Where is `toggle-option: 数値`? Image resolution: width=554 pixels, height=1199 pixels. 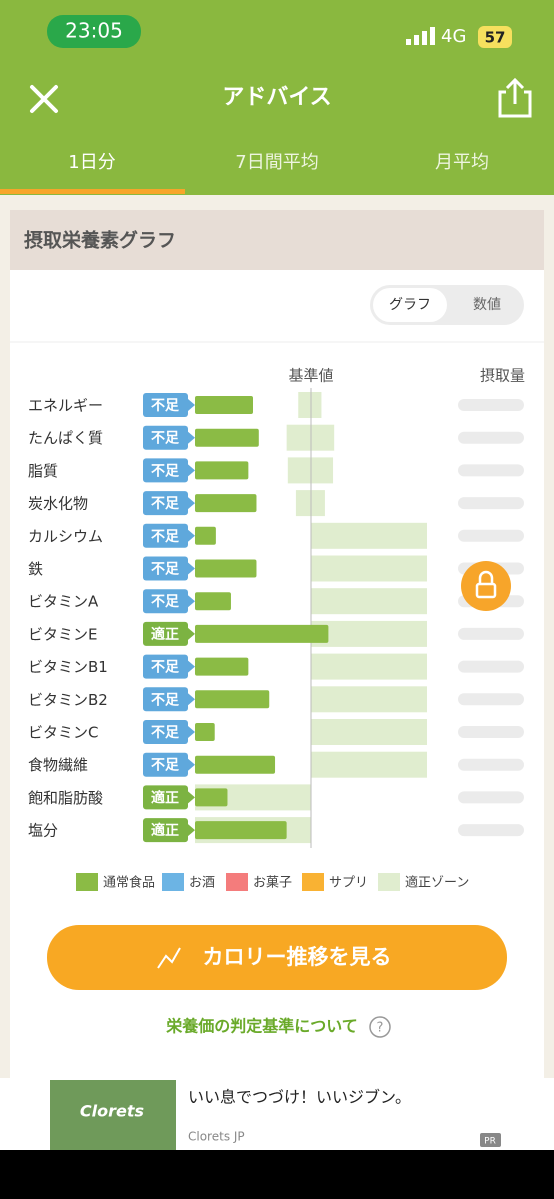
toggle-option: 数値 is located at coordinates (487, 305).